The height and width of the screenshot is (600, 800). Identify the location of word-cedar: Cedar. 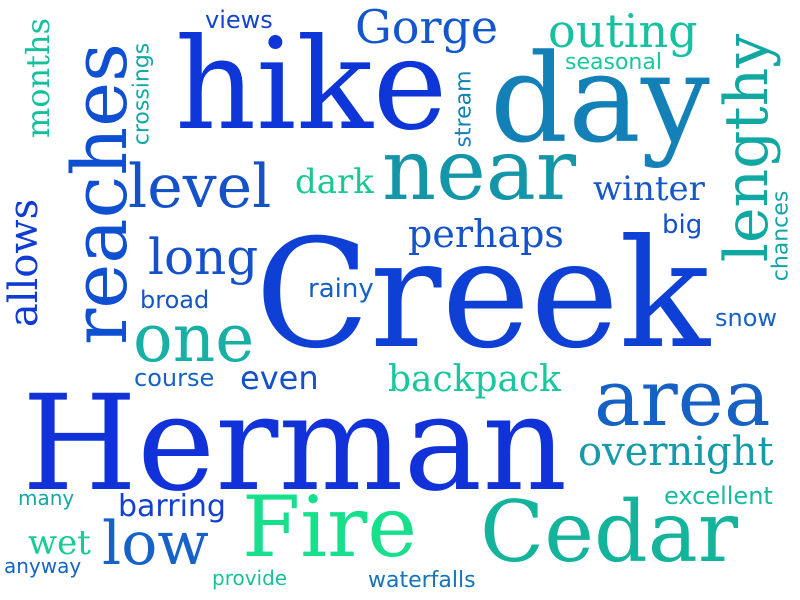
(609, 532).